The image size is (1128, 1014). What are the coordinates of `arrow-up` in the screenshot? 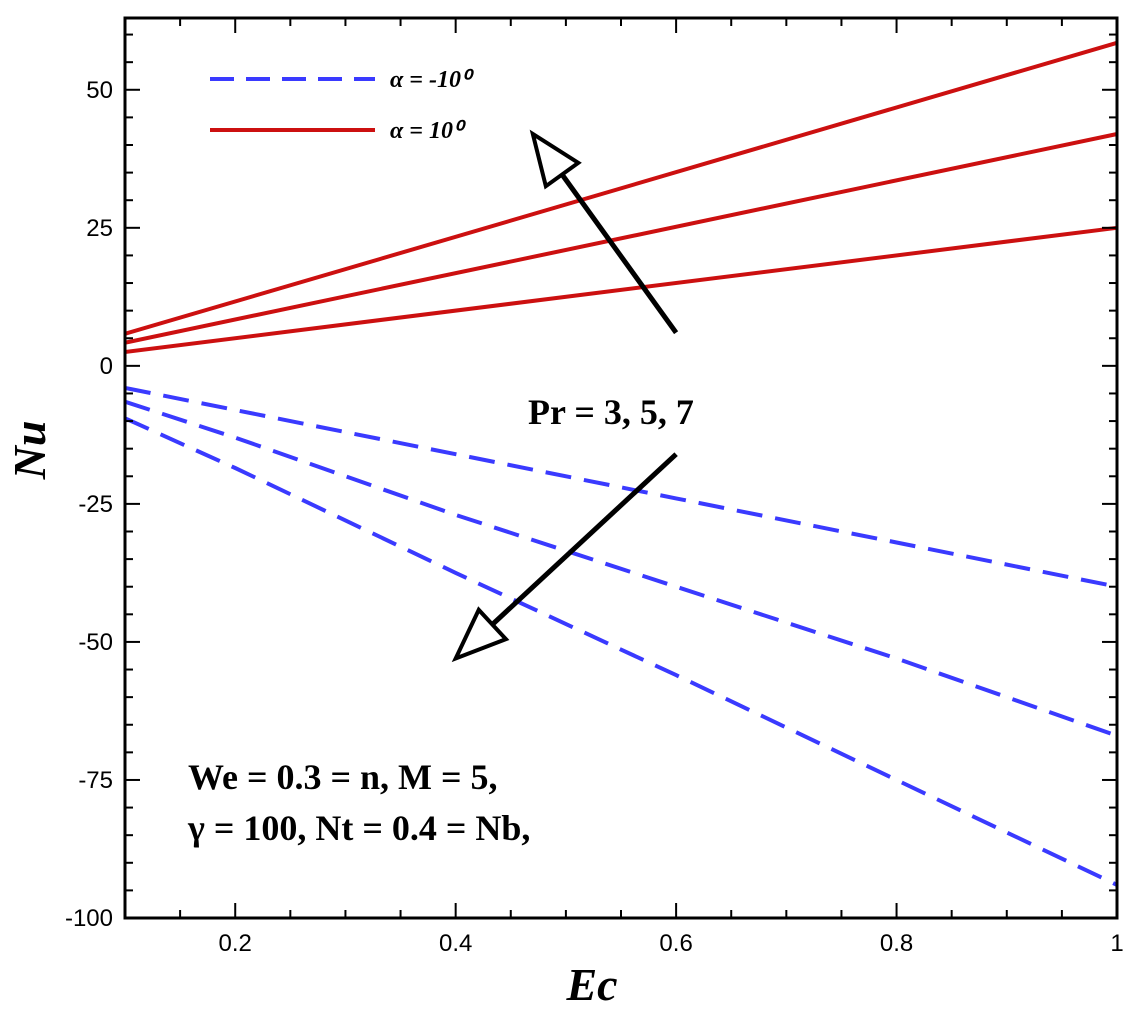 It's located at (604, 232).